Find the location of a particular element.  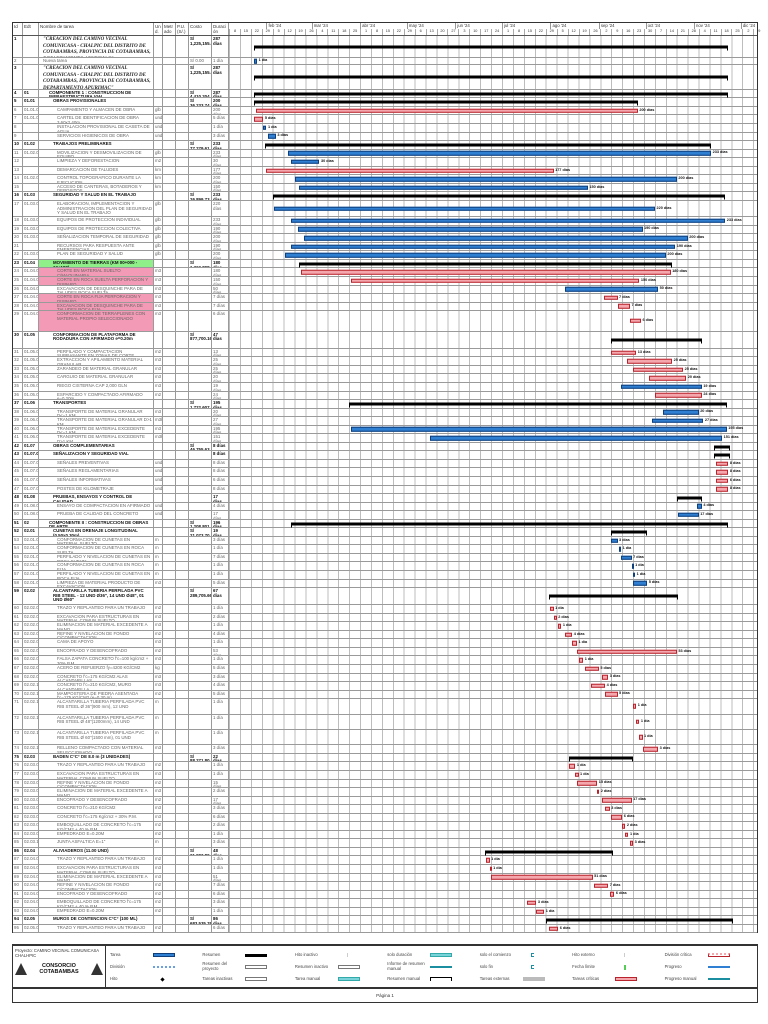

task-name: ALIVIADEROS (11.00 UND) is located at coordinates (96, 851).